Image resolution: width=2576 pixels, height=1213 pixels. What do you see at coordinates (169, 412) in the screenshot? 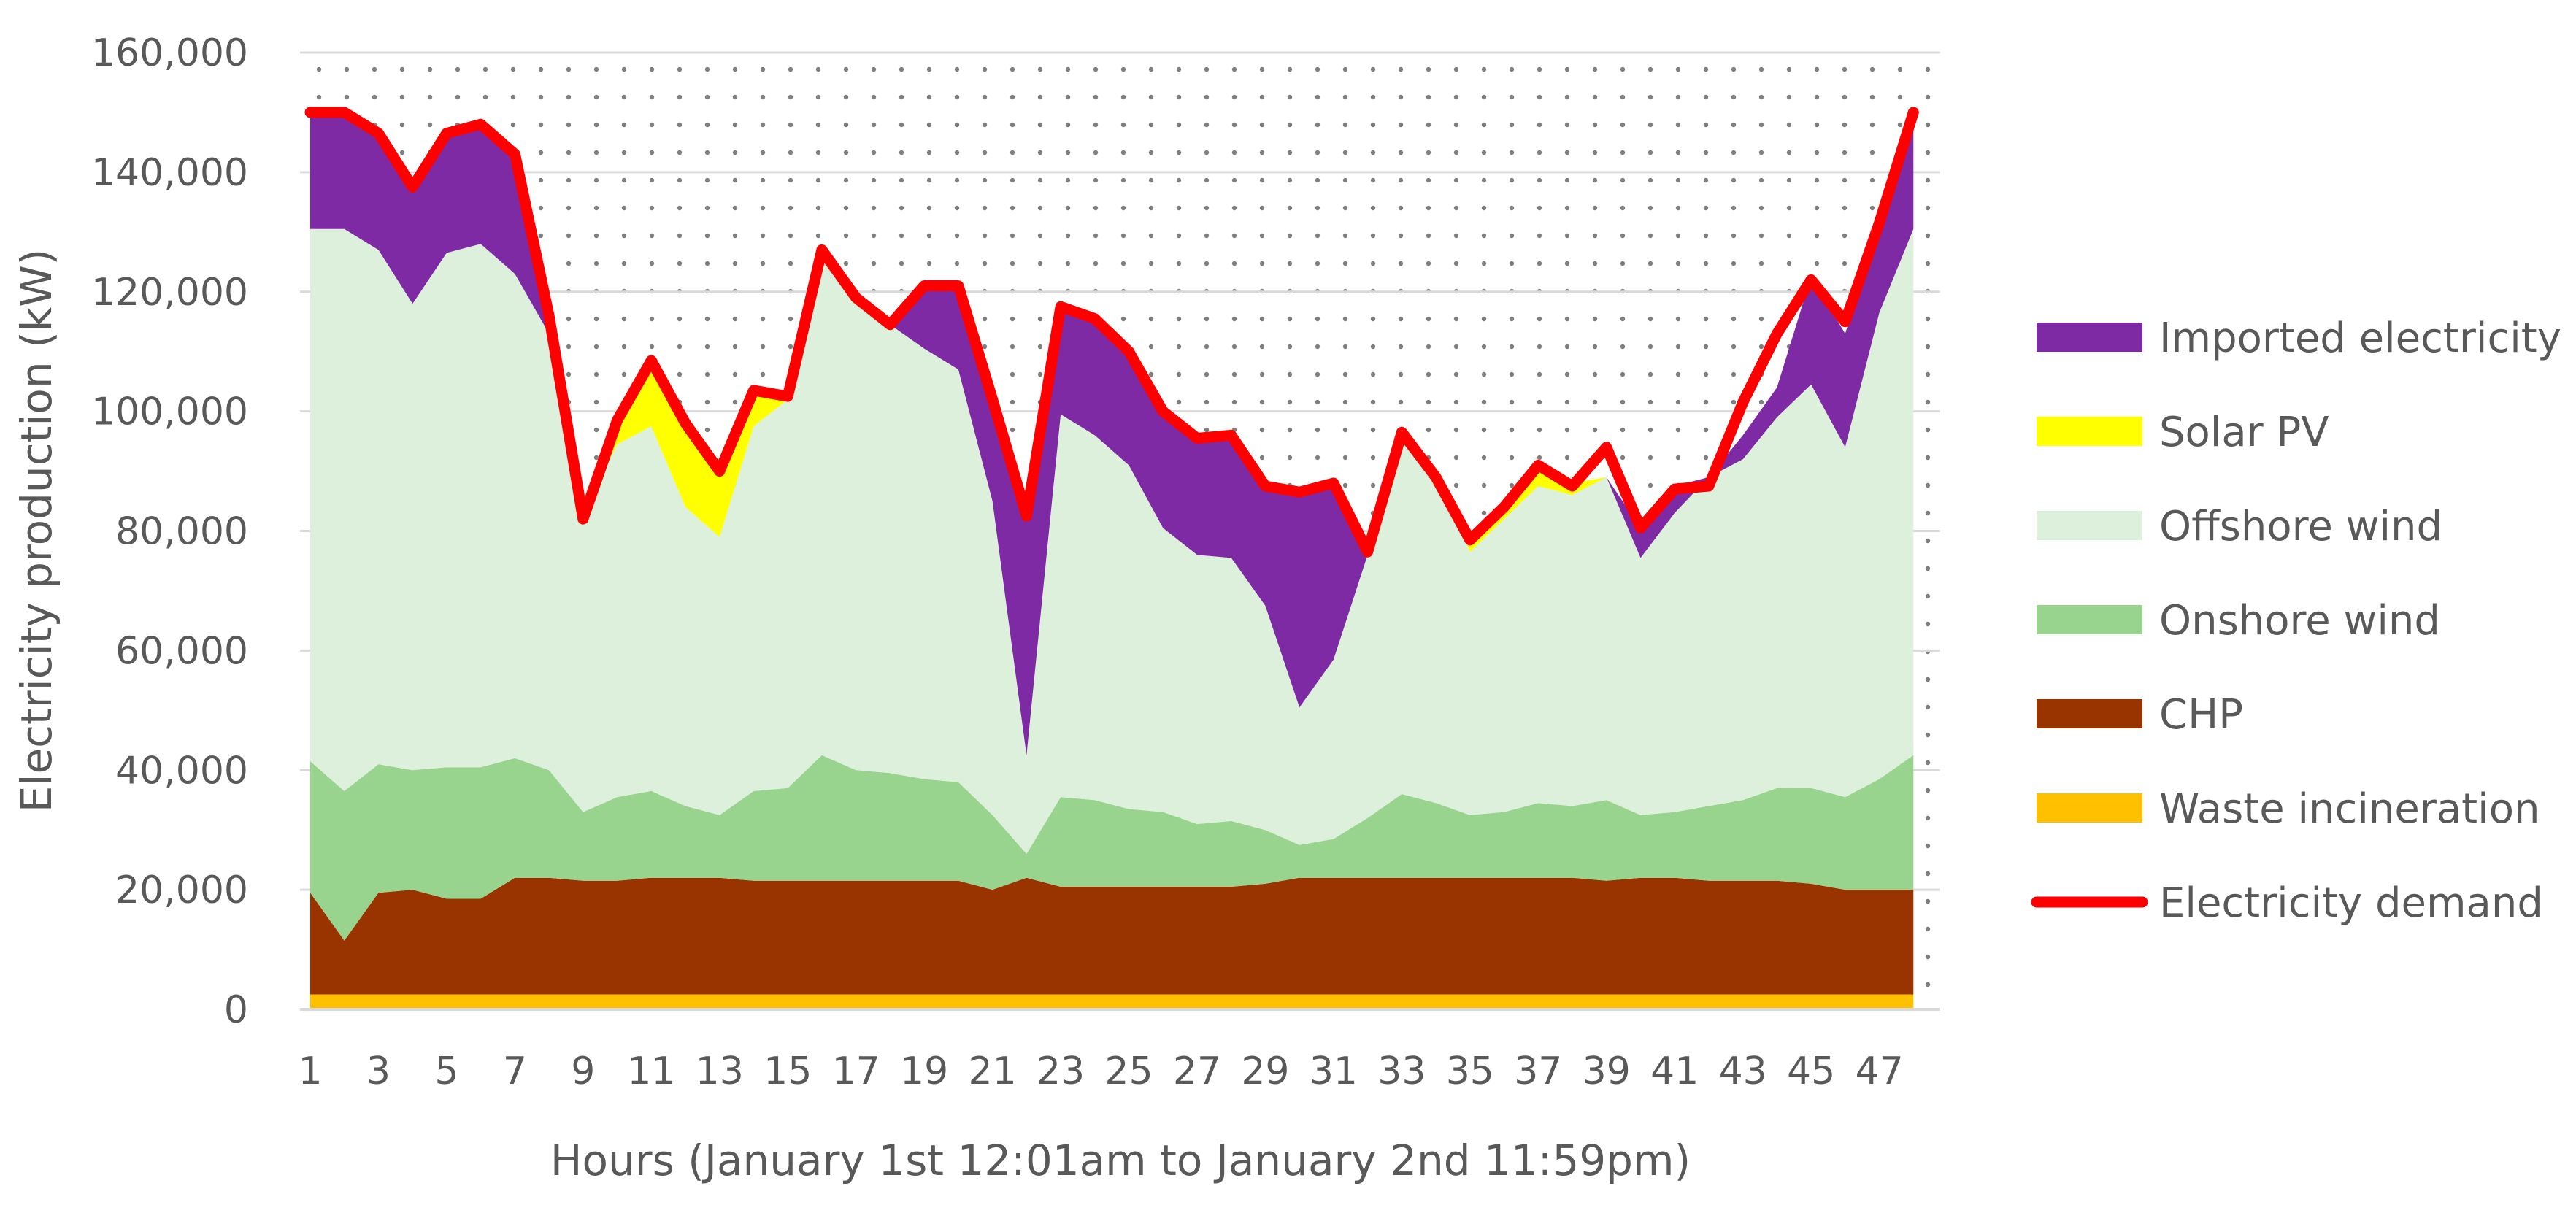
I see `y-tick-label: 100,000` at bounding box center [169, 412].